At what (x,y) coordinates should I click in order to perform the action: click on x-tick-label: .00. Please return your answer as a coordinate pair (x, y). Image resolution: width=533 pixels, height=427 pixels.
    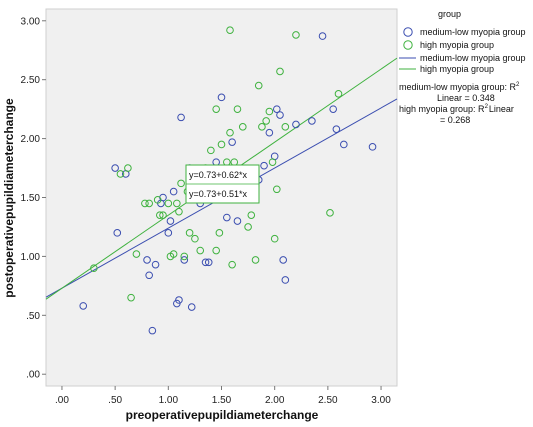
    Looking at the image, I should click on (62, 400).